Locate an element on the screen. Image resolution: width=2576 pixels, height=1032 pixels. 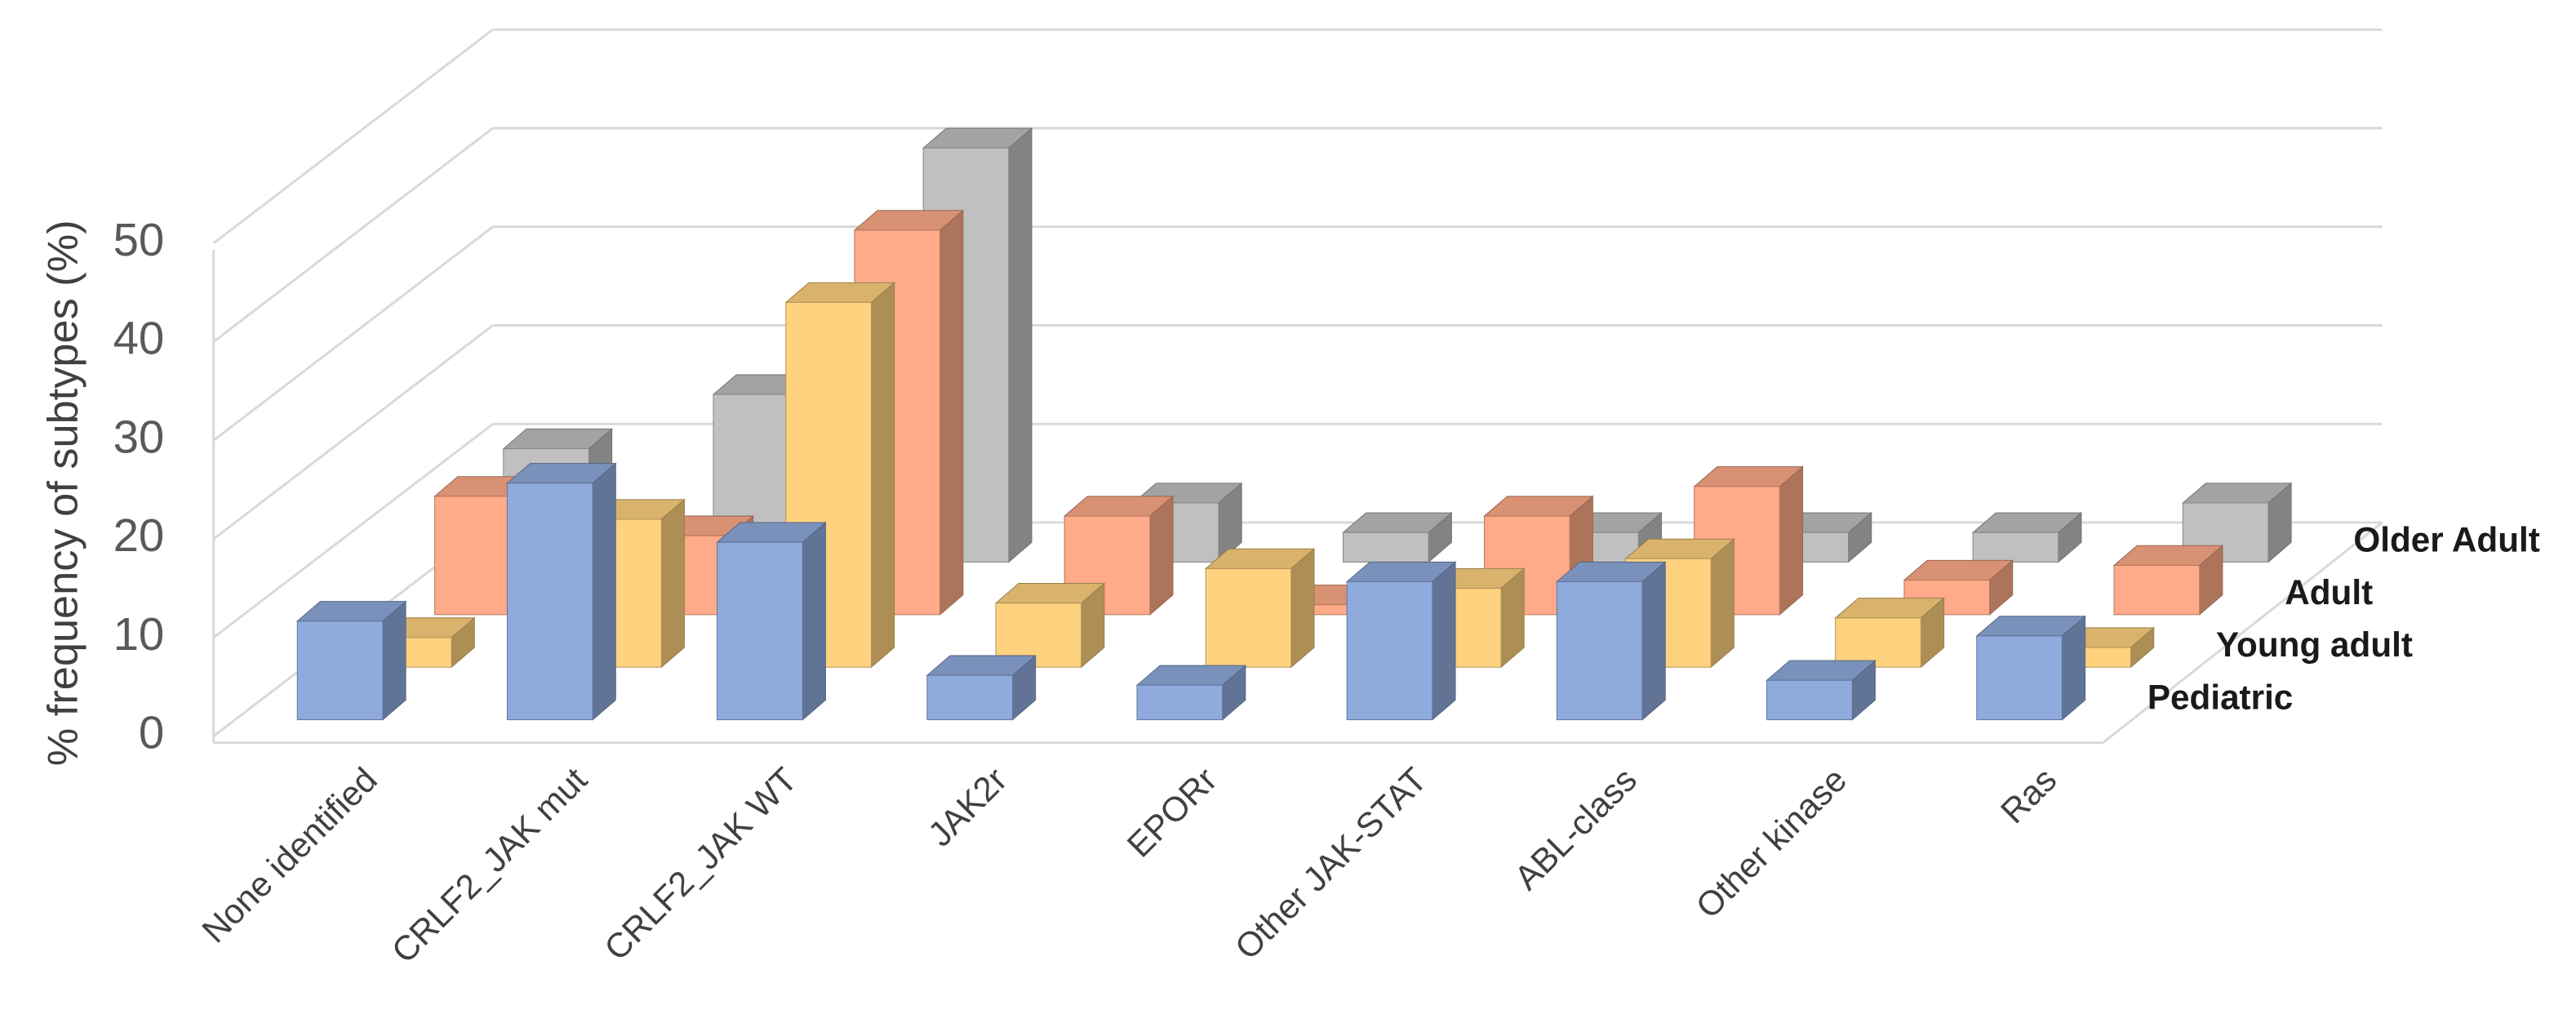
x-tick-label: None identified is located at coordinates (289, 855).